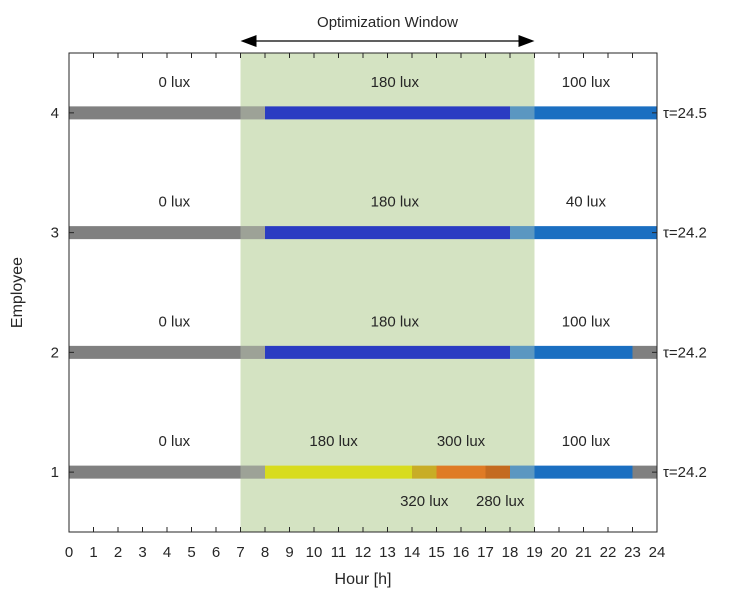 Image resolution: width=731 pixels, height=602 pixels. I want to click on x-tick-label: 6, so click(216, 552).